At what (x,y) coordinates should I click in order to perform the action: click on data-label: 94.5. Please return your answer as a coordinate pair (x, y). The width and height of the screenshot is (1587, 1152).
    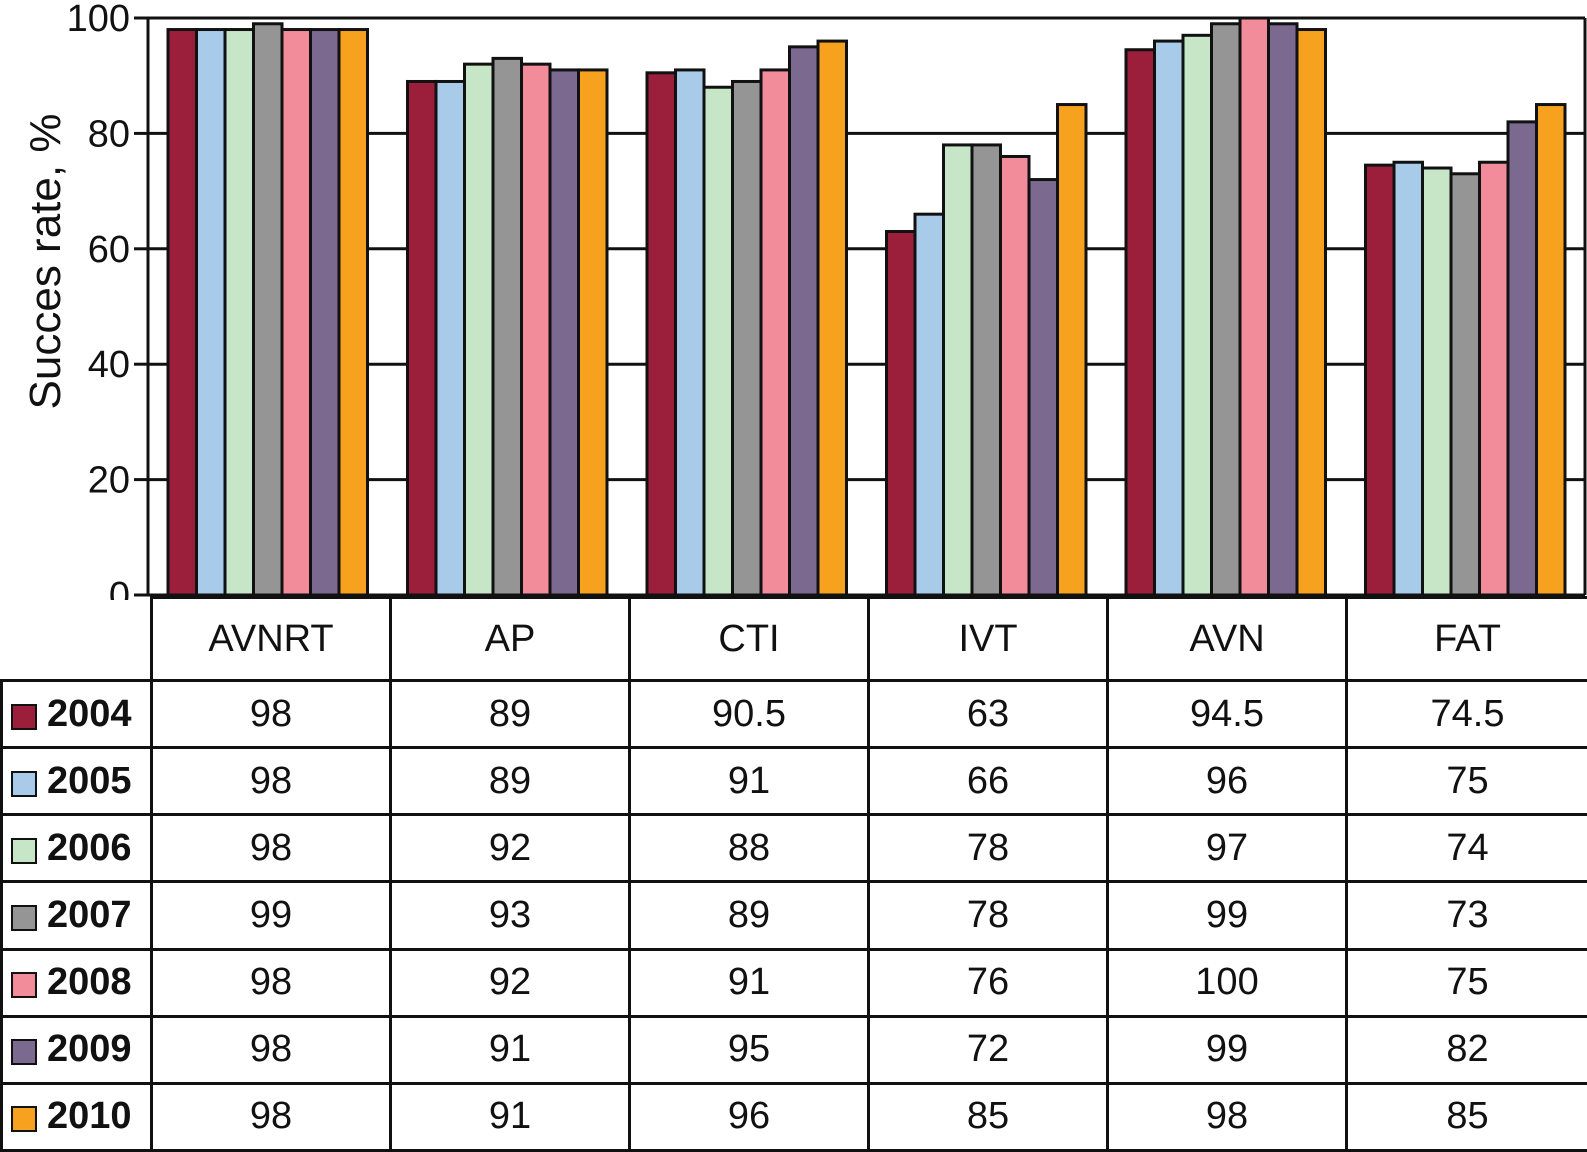
    Looking at the image, I should click on (1227, 714).